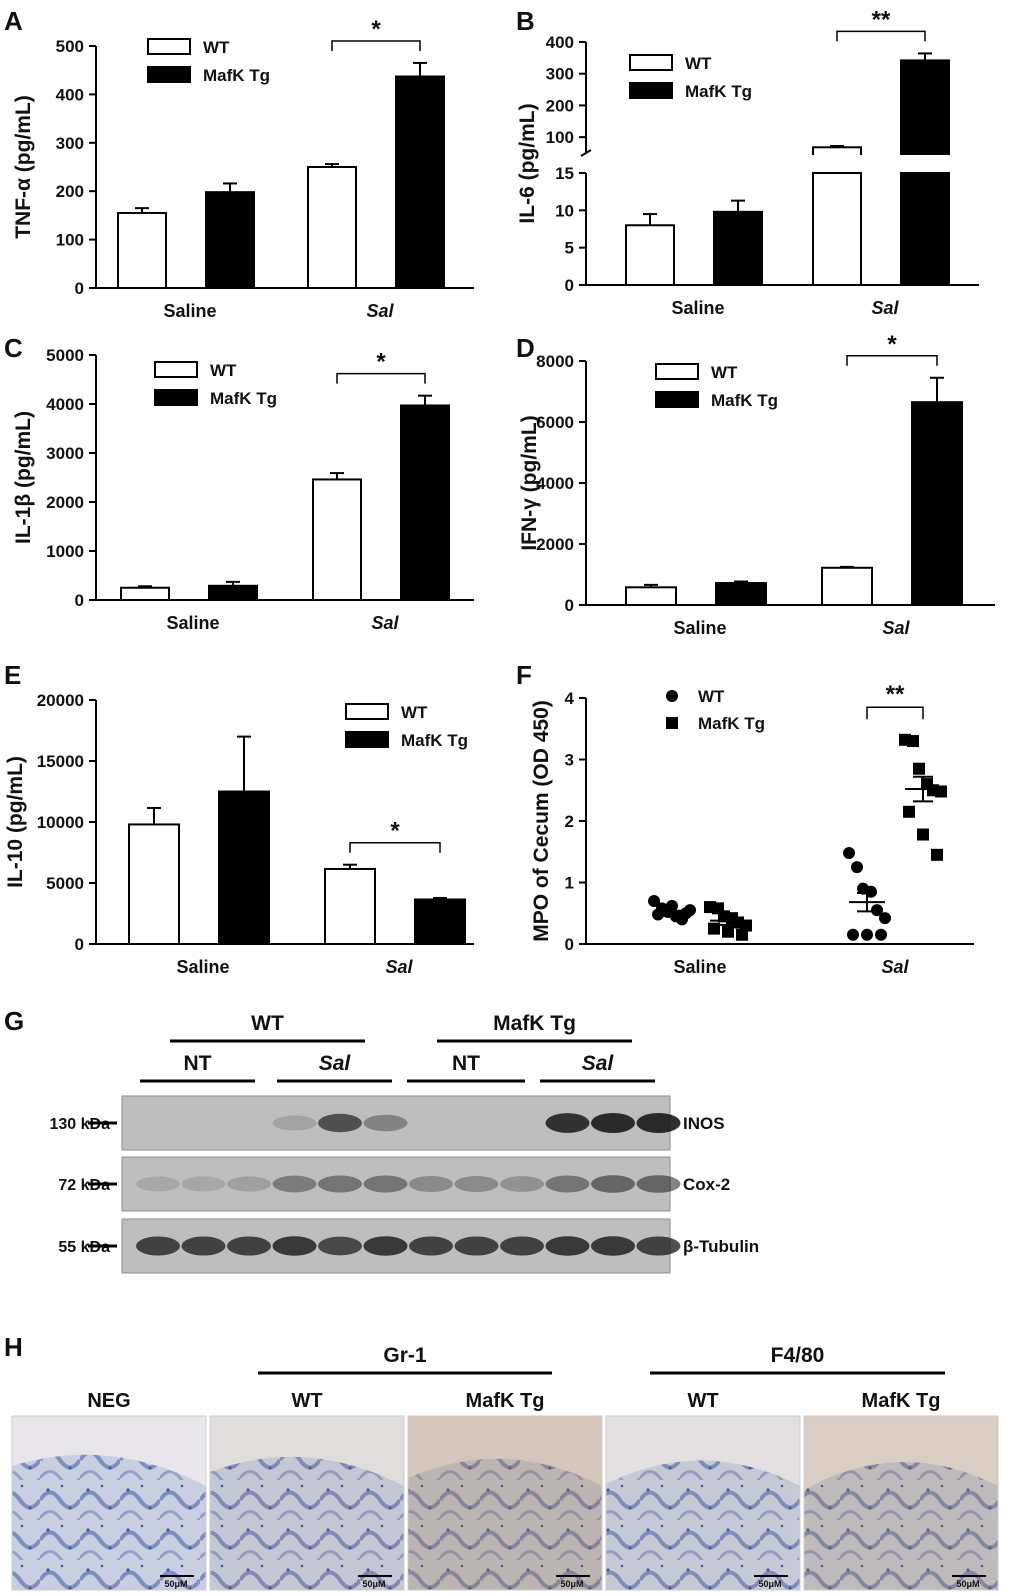 The width and height of the screenshot is (1020, 1593). Describe the element at coordinates (60, 822) in the screenshot. I see `y-tick-label: 10000` at that location.